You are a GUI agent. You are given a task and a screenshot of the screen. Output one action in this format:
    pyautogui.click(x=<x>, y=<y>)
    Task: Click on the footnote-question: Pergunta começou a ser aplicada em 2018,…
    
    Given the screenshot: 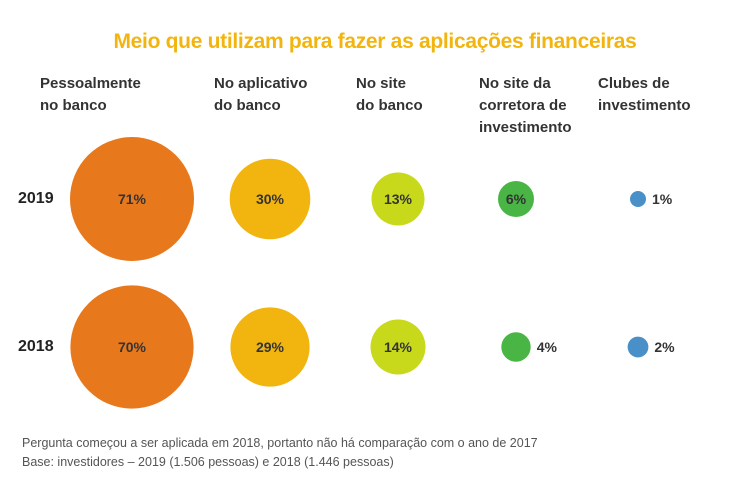 What is the action you would take?
    pyautogui.click(x=280, y=443)
    